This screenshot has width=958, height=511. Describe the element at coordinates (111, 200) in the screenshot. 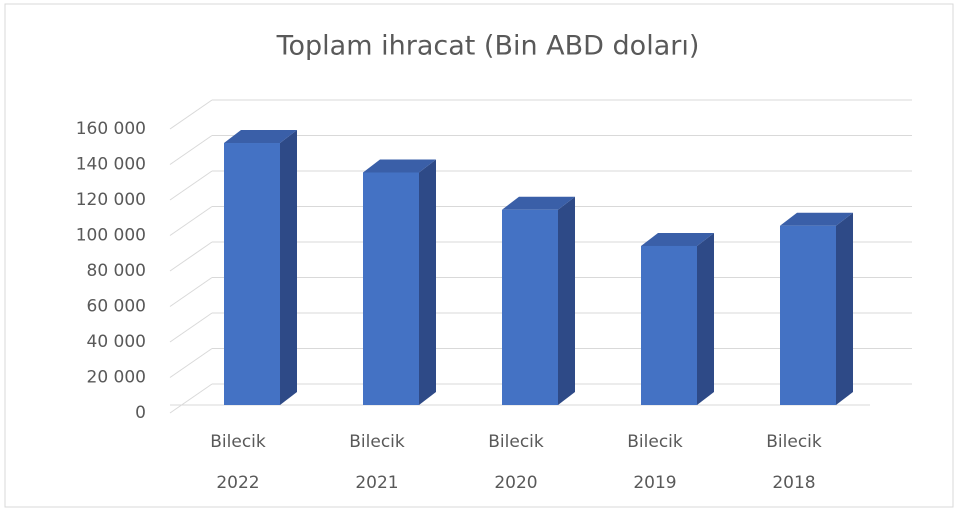

I see `y-tick-label: 120 000` at that location.